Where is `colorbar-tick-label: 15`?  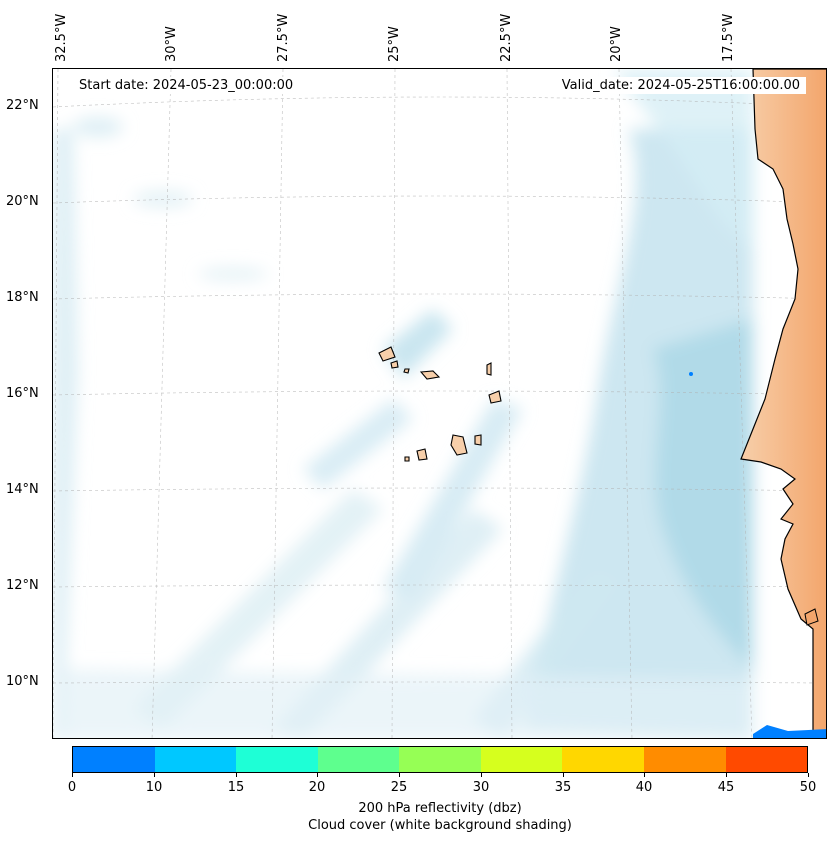 colorbar-tick-label: 15 is located at coordinates (236, 787).